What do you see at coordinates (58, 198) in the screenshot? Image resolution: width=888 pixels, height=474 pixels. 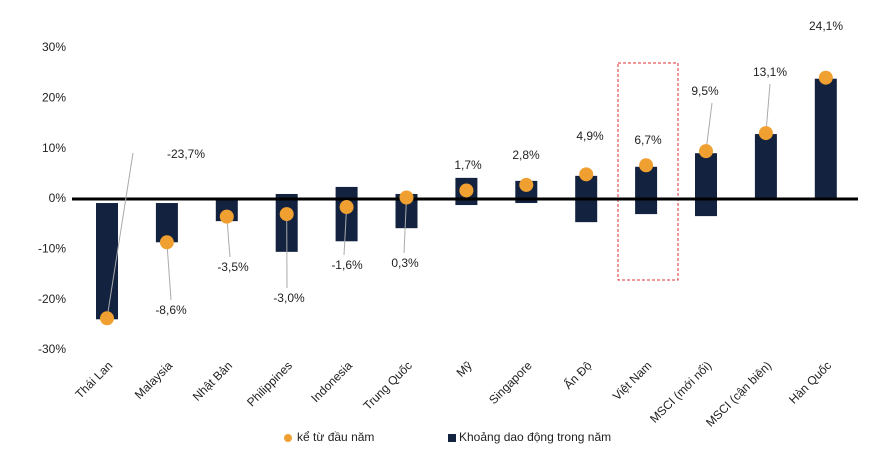 I see `y-tick-label: 0%` at bounding box center [58, 198].